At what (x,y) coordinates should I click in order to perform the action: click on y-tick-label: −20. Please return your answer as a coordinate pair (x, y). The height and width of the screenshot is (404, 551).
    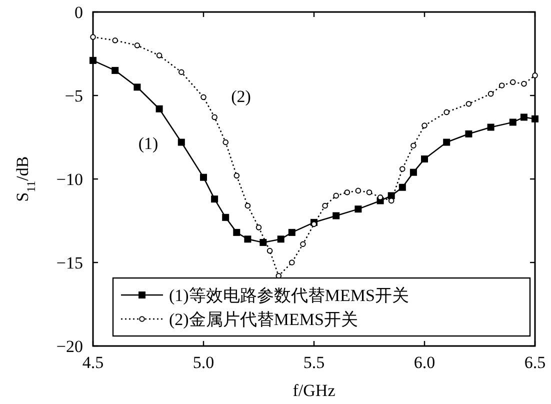
    Looking at the image, I should click on (69, 346).